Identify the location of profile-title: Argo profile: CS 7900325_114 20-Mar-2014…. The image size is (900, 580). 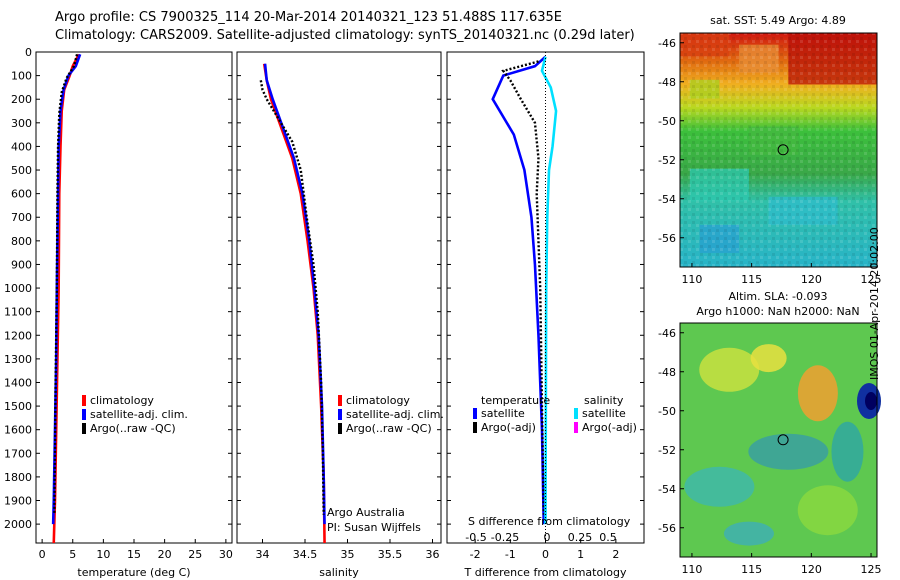
(309, 17).